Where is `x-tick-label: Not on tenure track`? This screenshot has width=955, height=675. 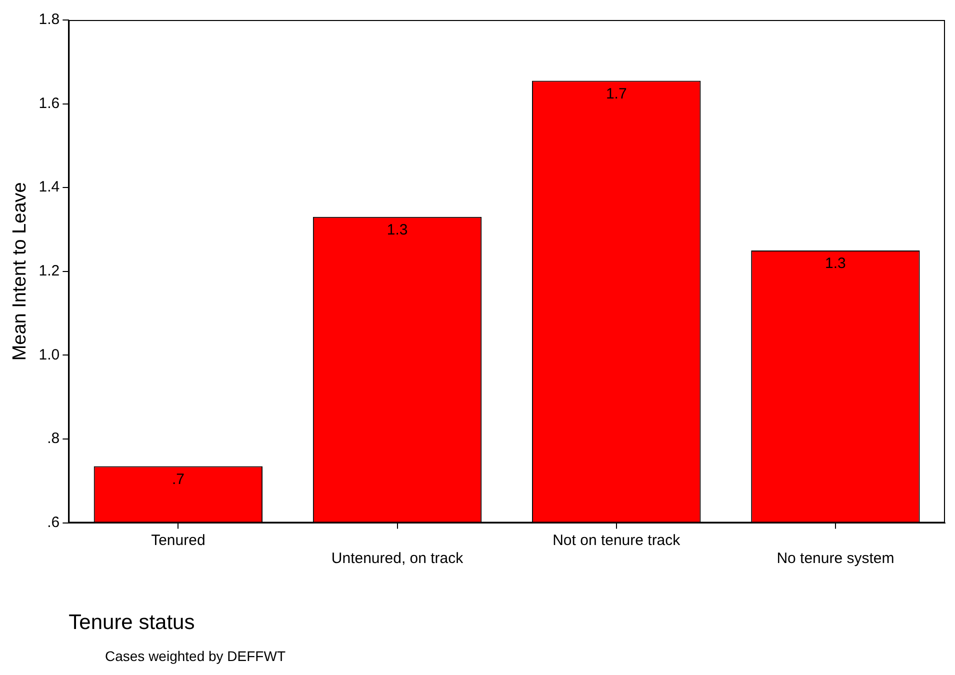
x-tick-label: Not on tenure track is located at coordinates (616, 540).